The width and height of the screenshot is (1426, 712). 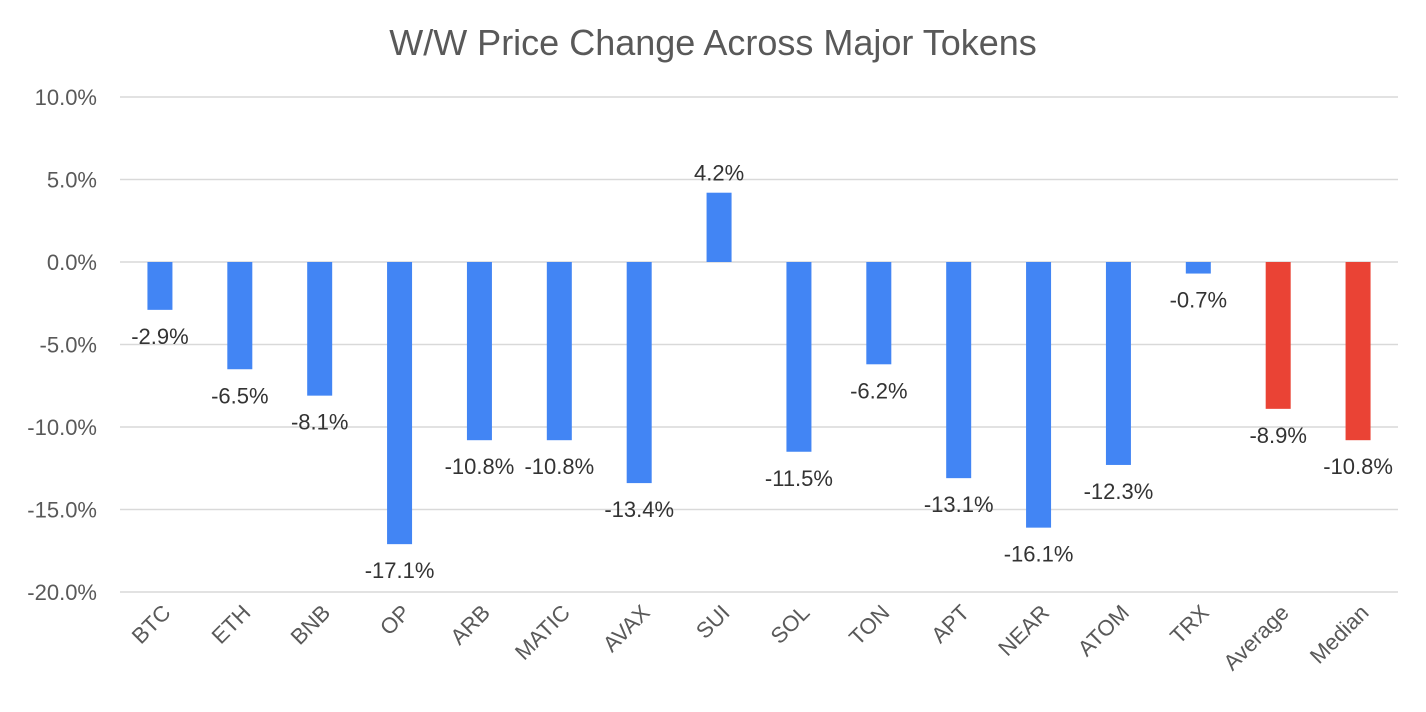 I want to click on data-label-matic: -10.8%, so click(x=559, y=466).